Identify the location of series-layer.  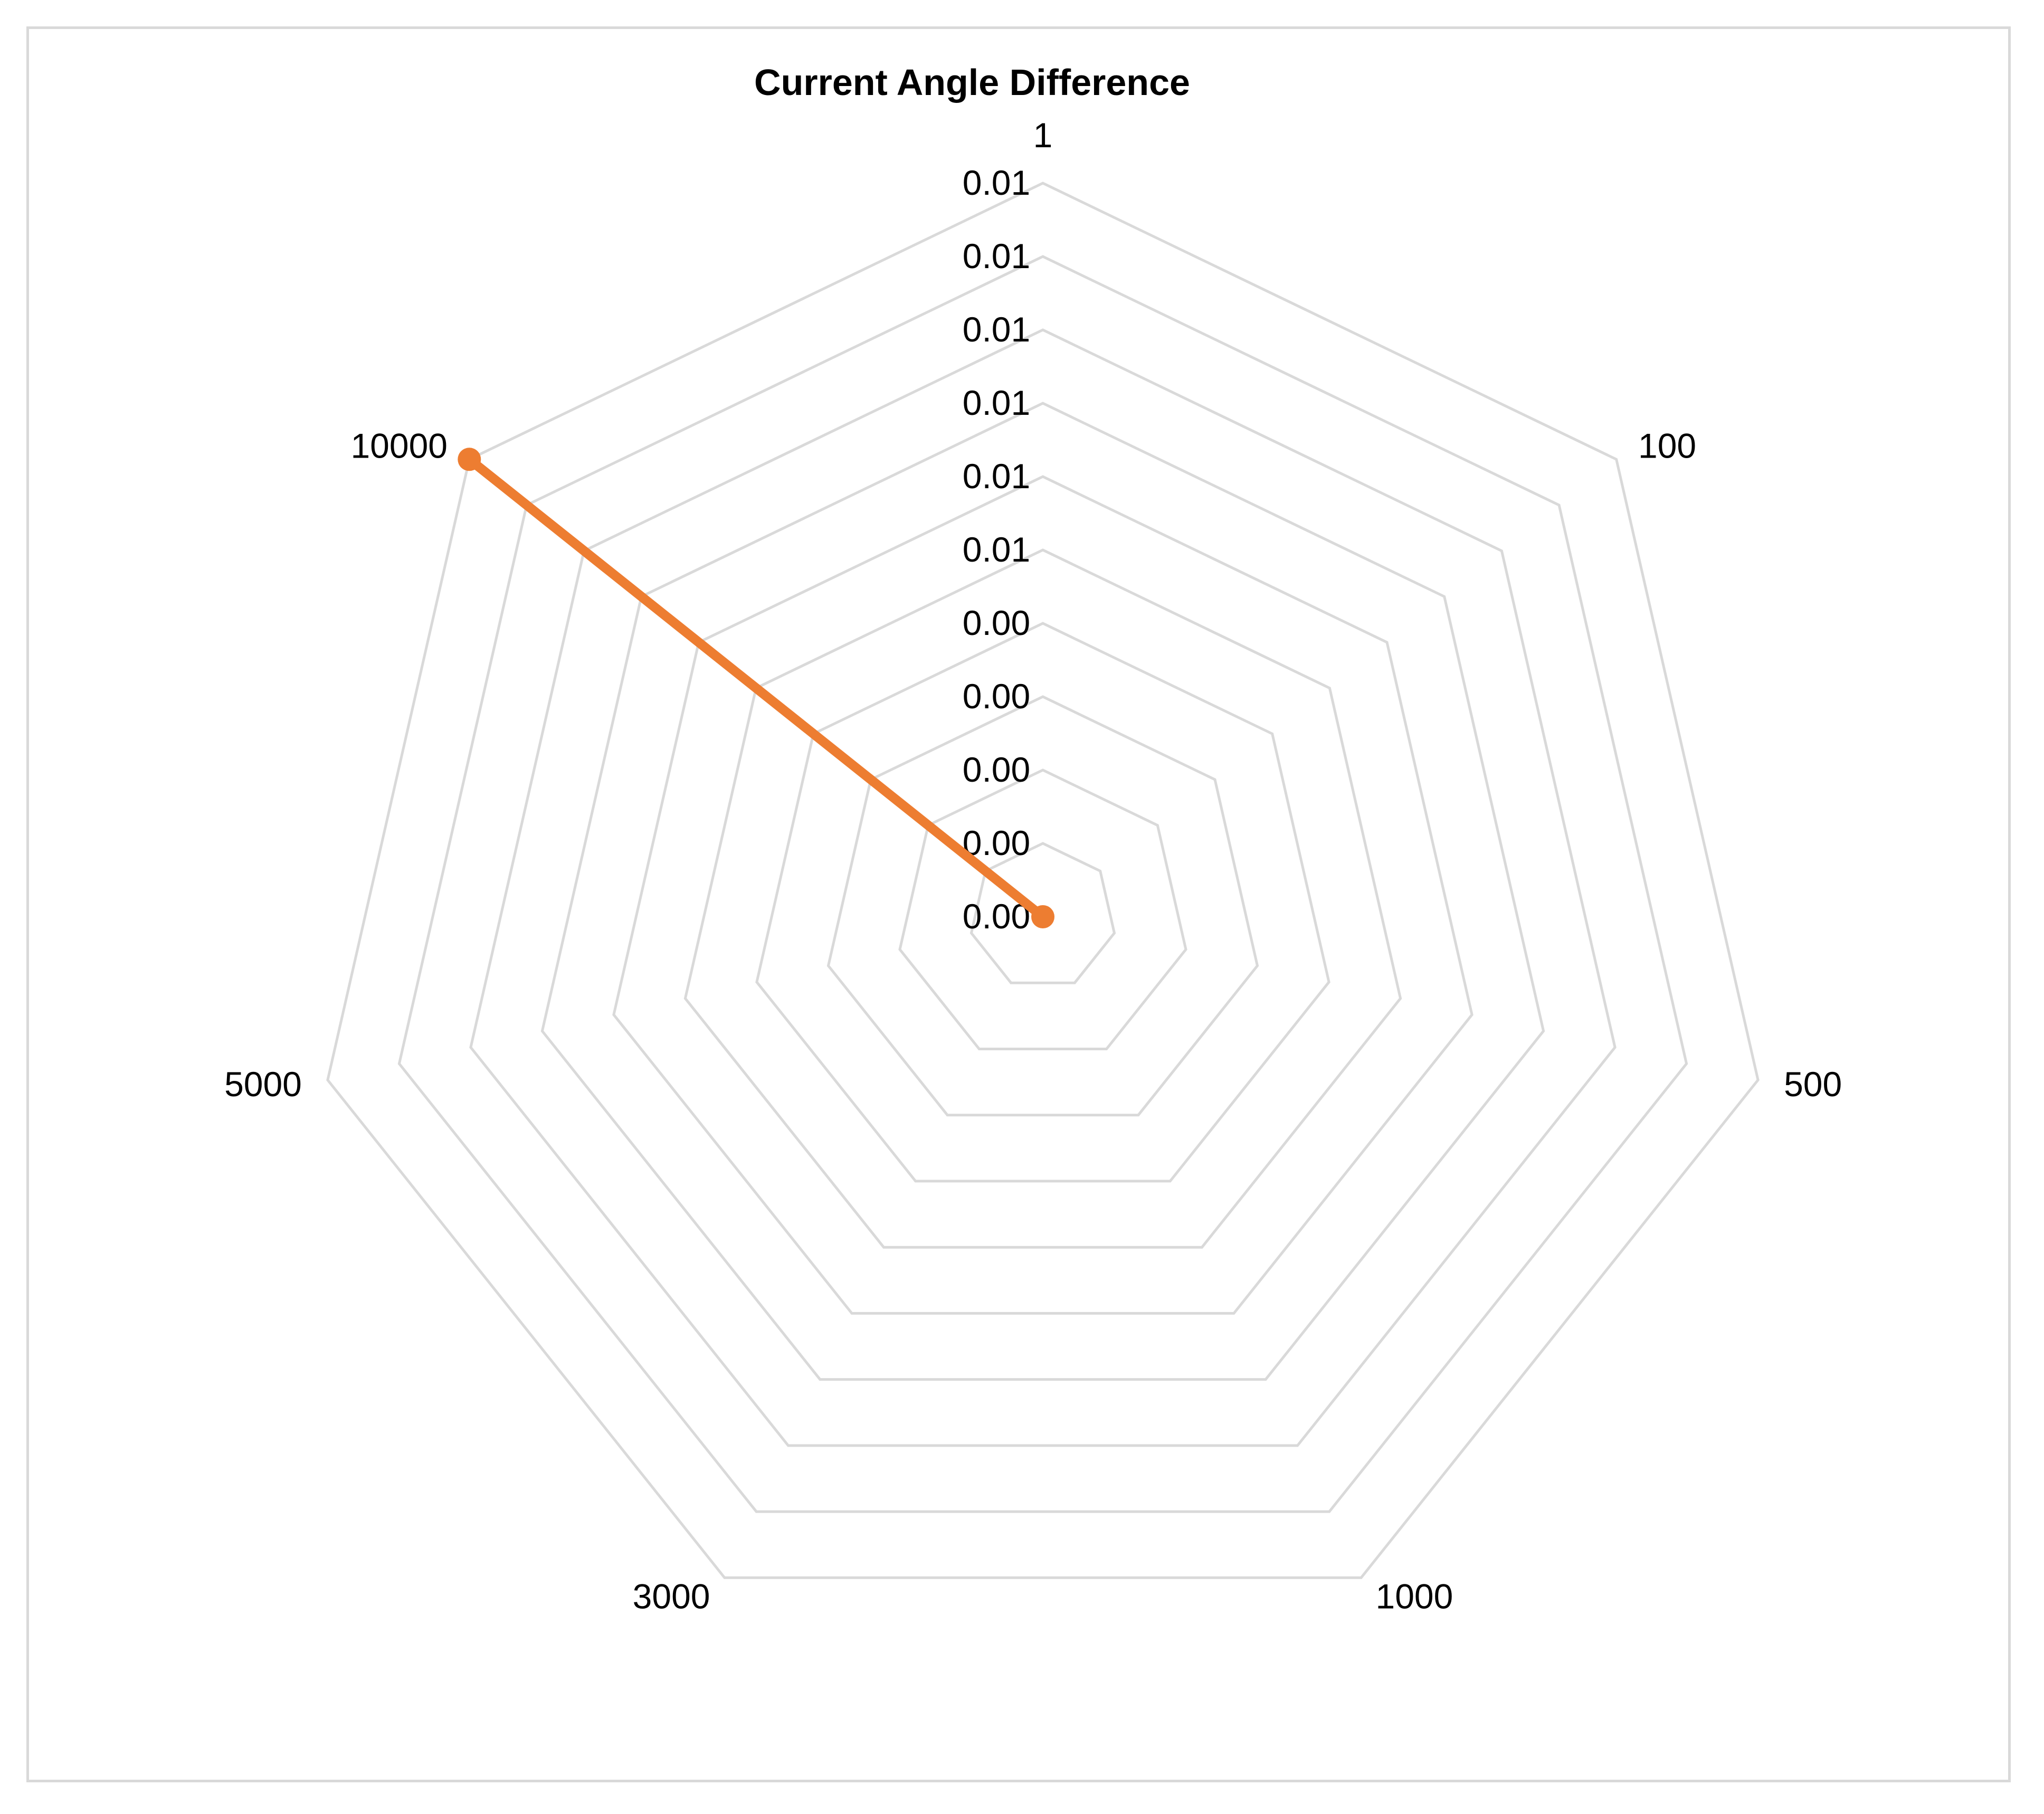
(756, 688).